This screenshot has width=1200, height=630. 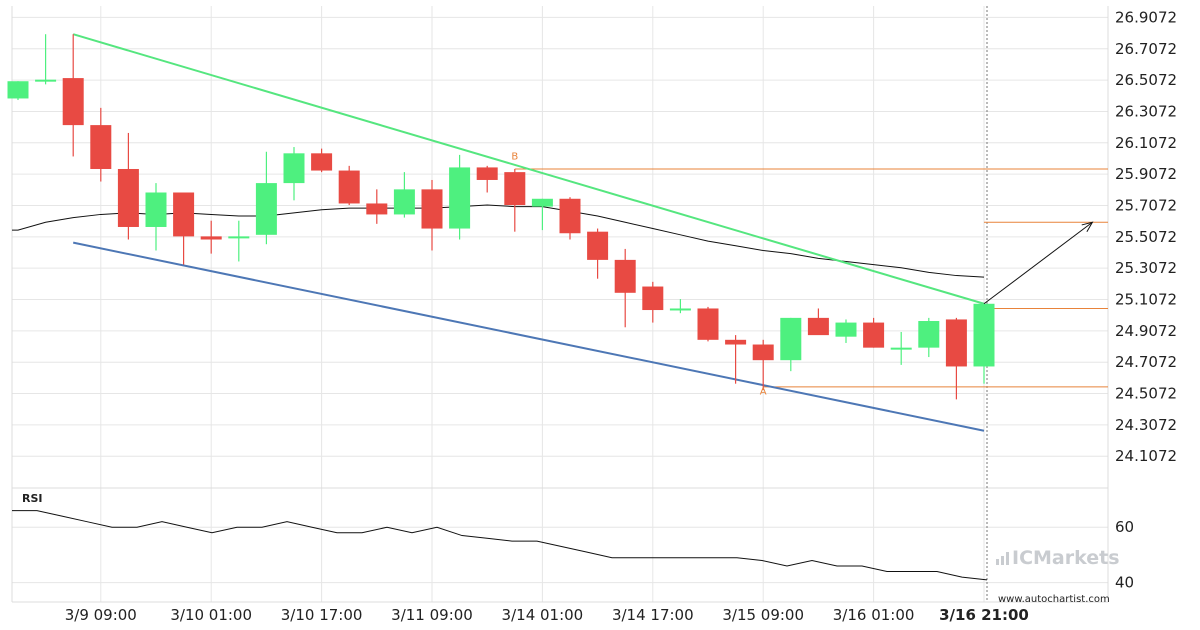 What do you see at coordinates (1146, 394) in the screenshot?
I see `y-tick-label: 24.5072` at bounding box center [1146, 394].